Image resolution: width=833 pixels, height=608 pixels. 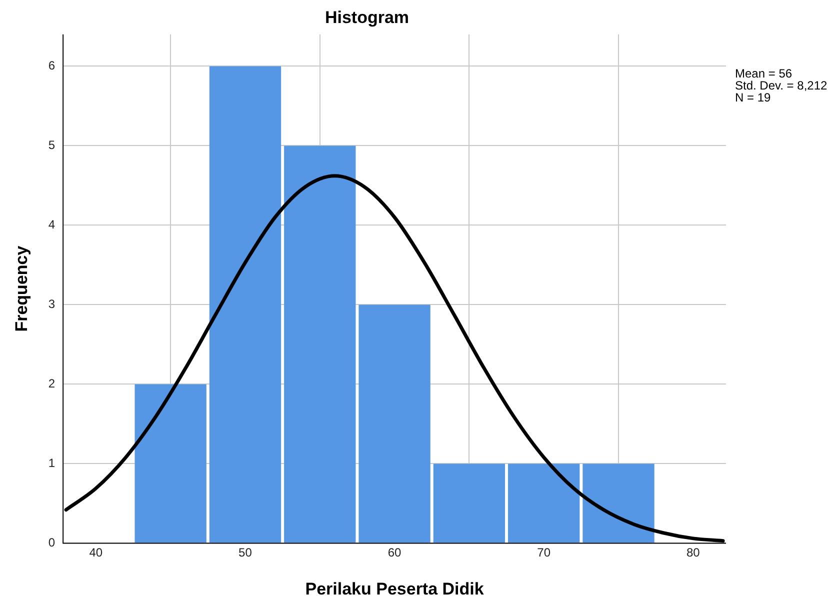 What do you see at coordinates (753, 97) in the screenshot?
I see `text: N = 19` at bounding box center [753, 97].